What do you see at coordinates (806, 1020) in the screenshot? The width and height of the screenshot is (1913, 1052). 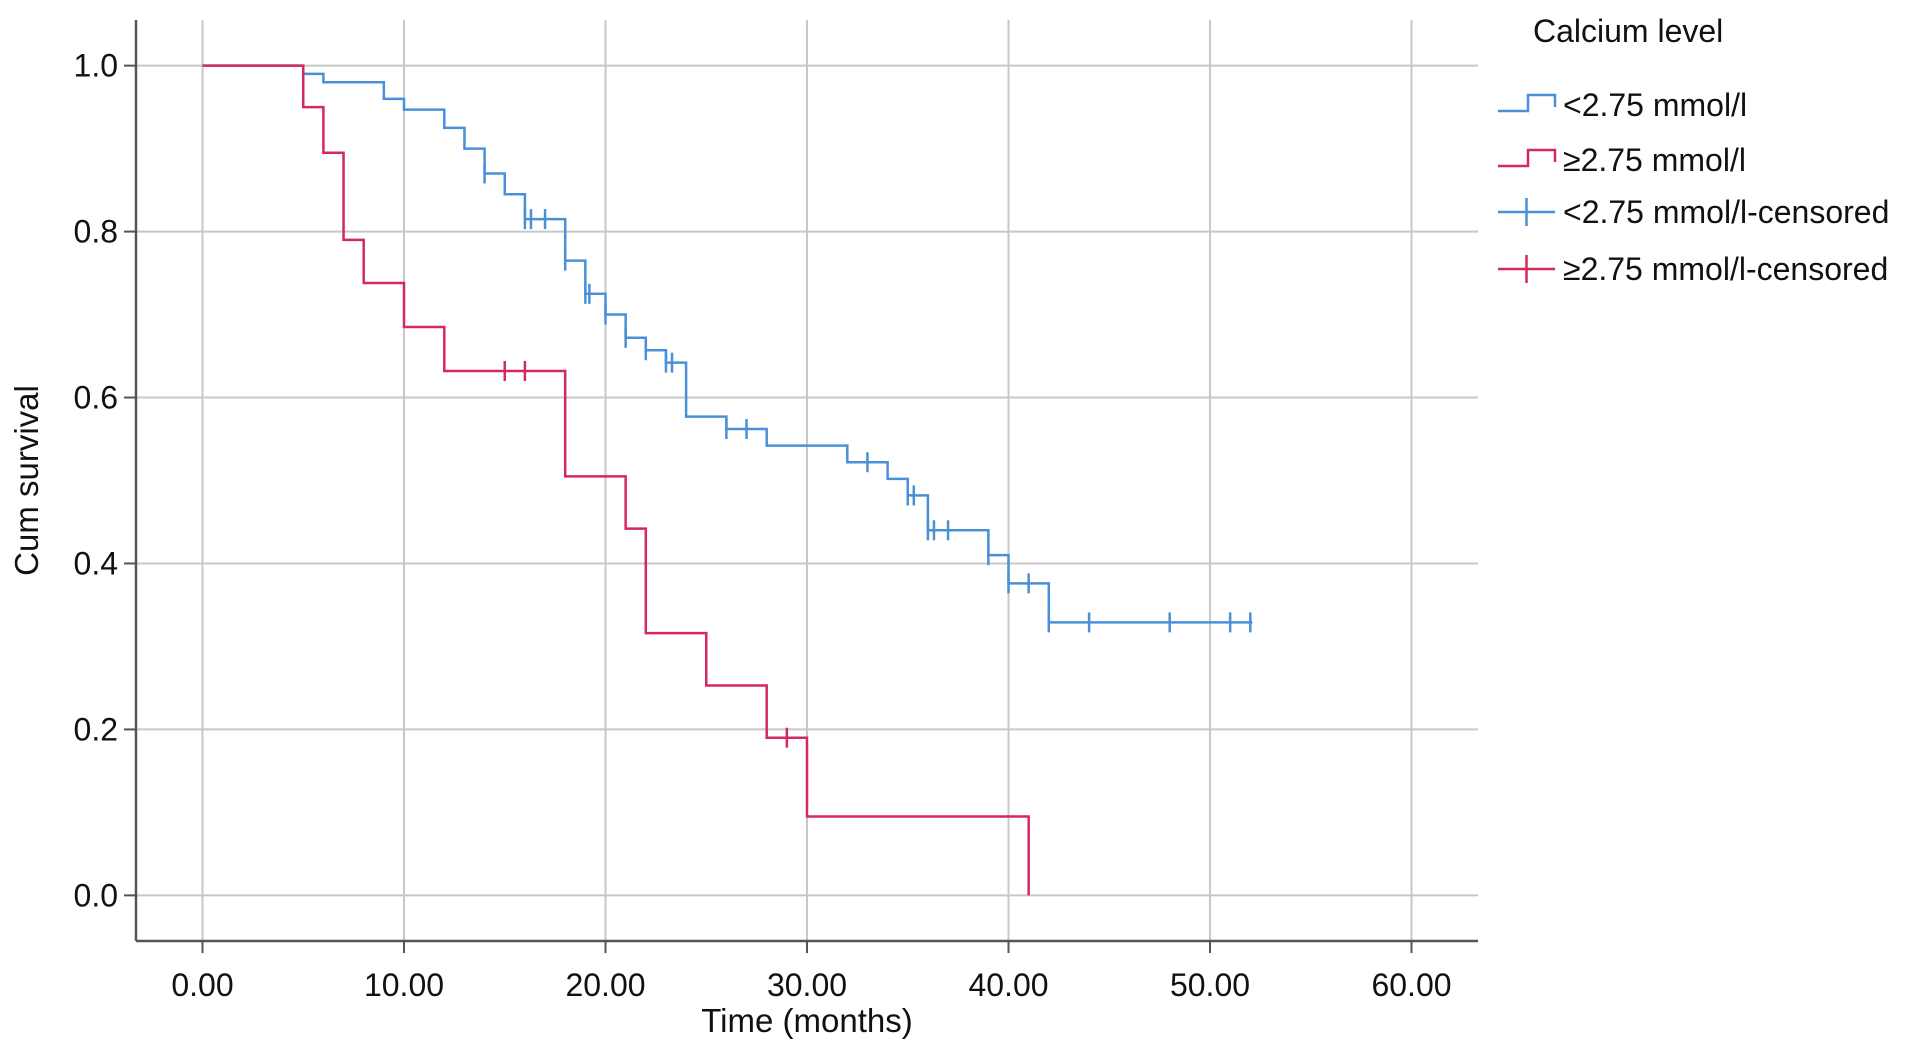 I see `x-axis-title: Time (months)` at bounding box center [806, 1020].